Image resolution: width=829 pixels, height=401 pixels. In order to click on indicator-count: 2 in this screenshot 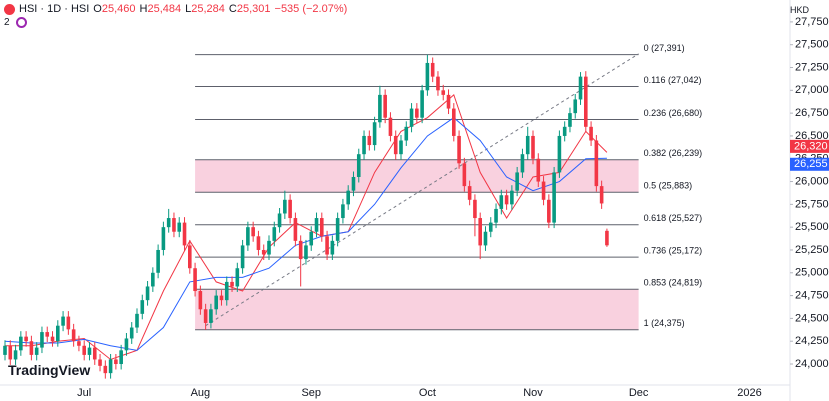, I will do `click(7, 22)`.